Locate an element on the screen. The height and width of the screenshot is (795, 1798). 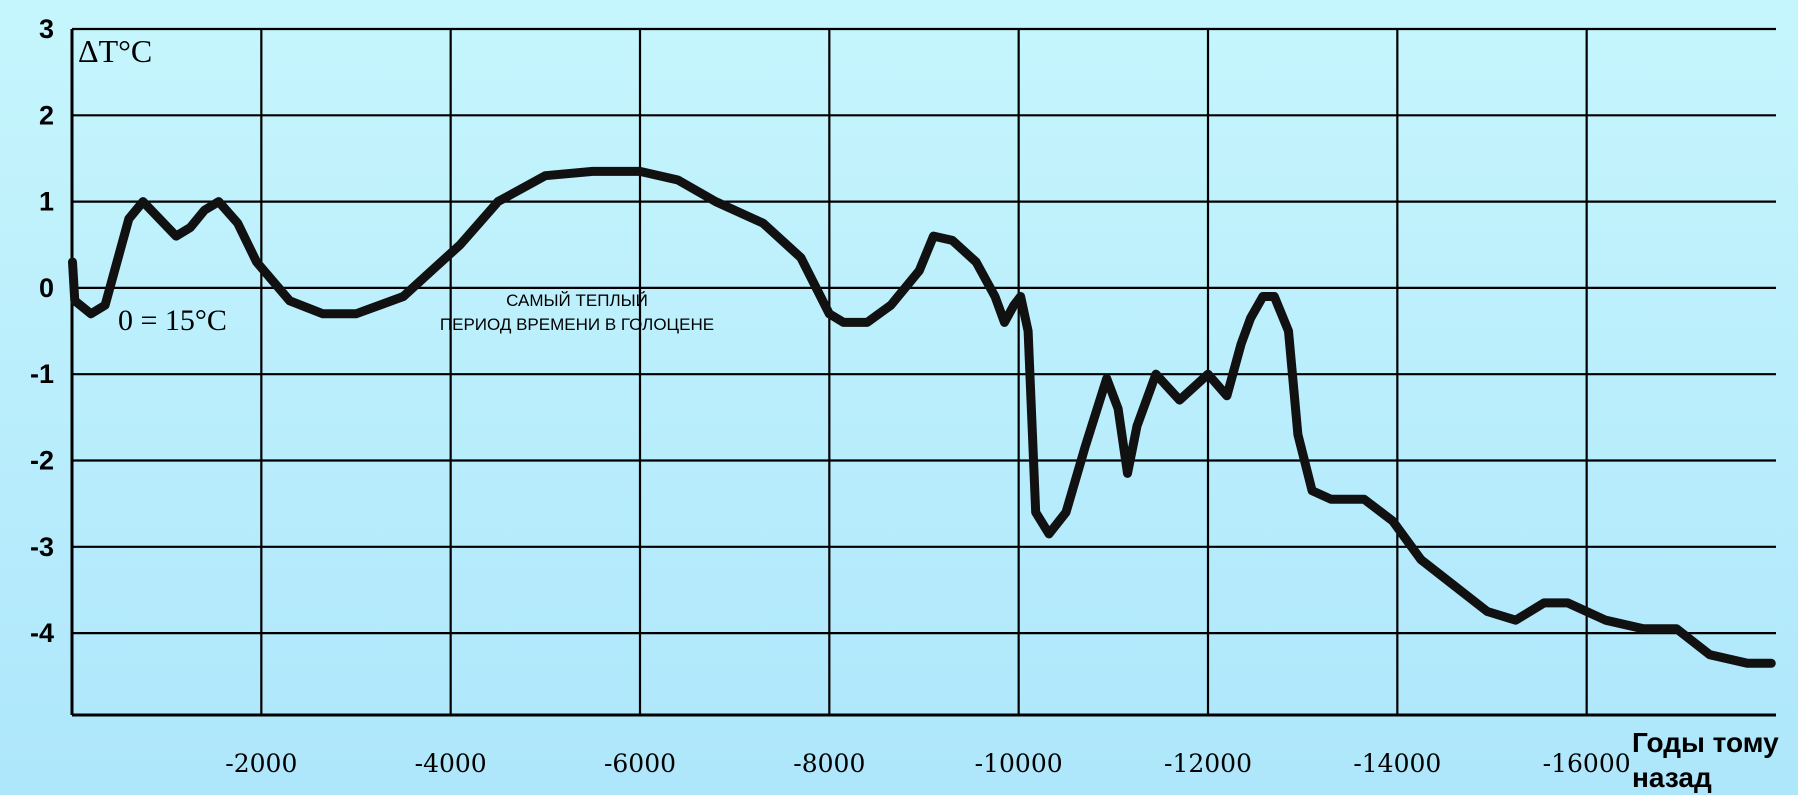
annotation-line-2: ПЕРИОД ВРЕМЕНИ В ГОЛОЦЕНЕ is located at coordinates (577, 324).